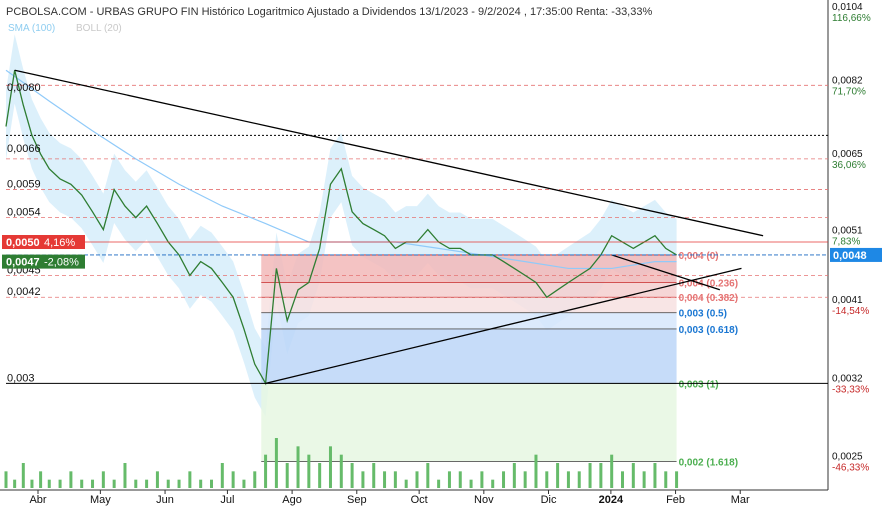 The height and width of the screenshot is (512, 884). I want to click on x-axis: Abr May Jun Jul Ago Sep Oct Nov Dic 2024 Feb Mar, so click(389, 498).